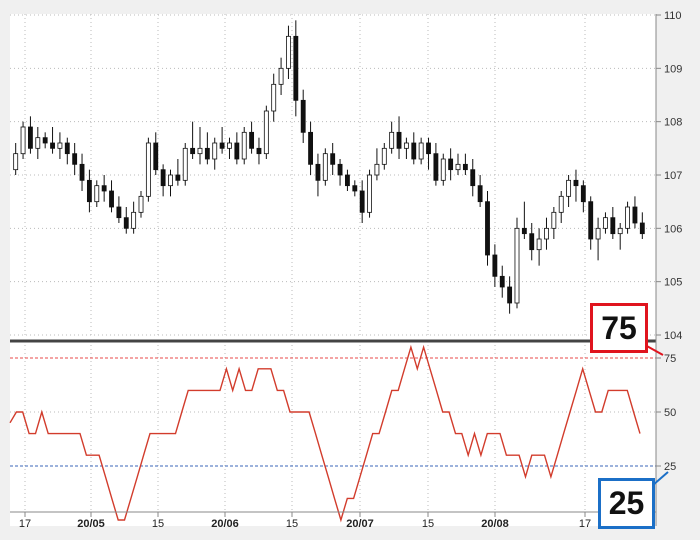 The image size is (700, 540). What do you see at coordinates (673, 69) in the screenshot?
I see `price-tick-label: 109` at bounding box center [673, 69].